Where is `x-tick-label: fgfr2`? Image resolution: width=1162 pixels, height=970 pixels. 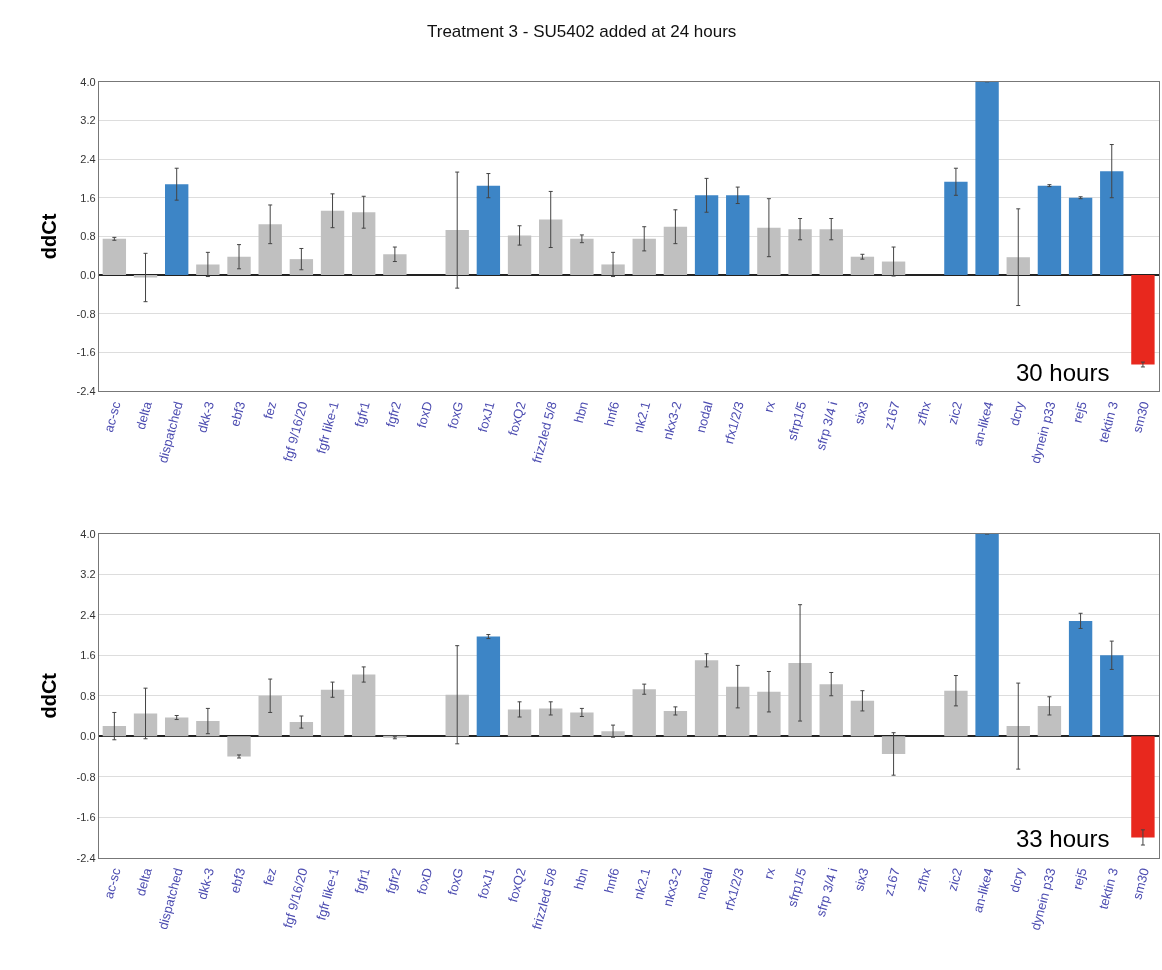
x-tick-label: fgfr2 is located at coordinates (393, 881).